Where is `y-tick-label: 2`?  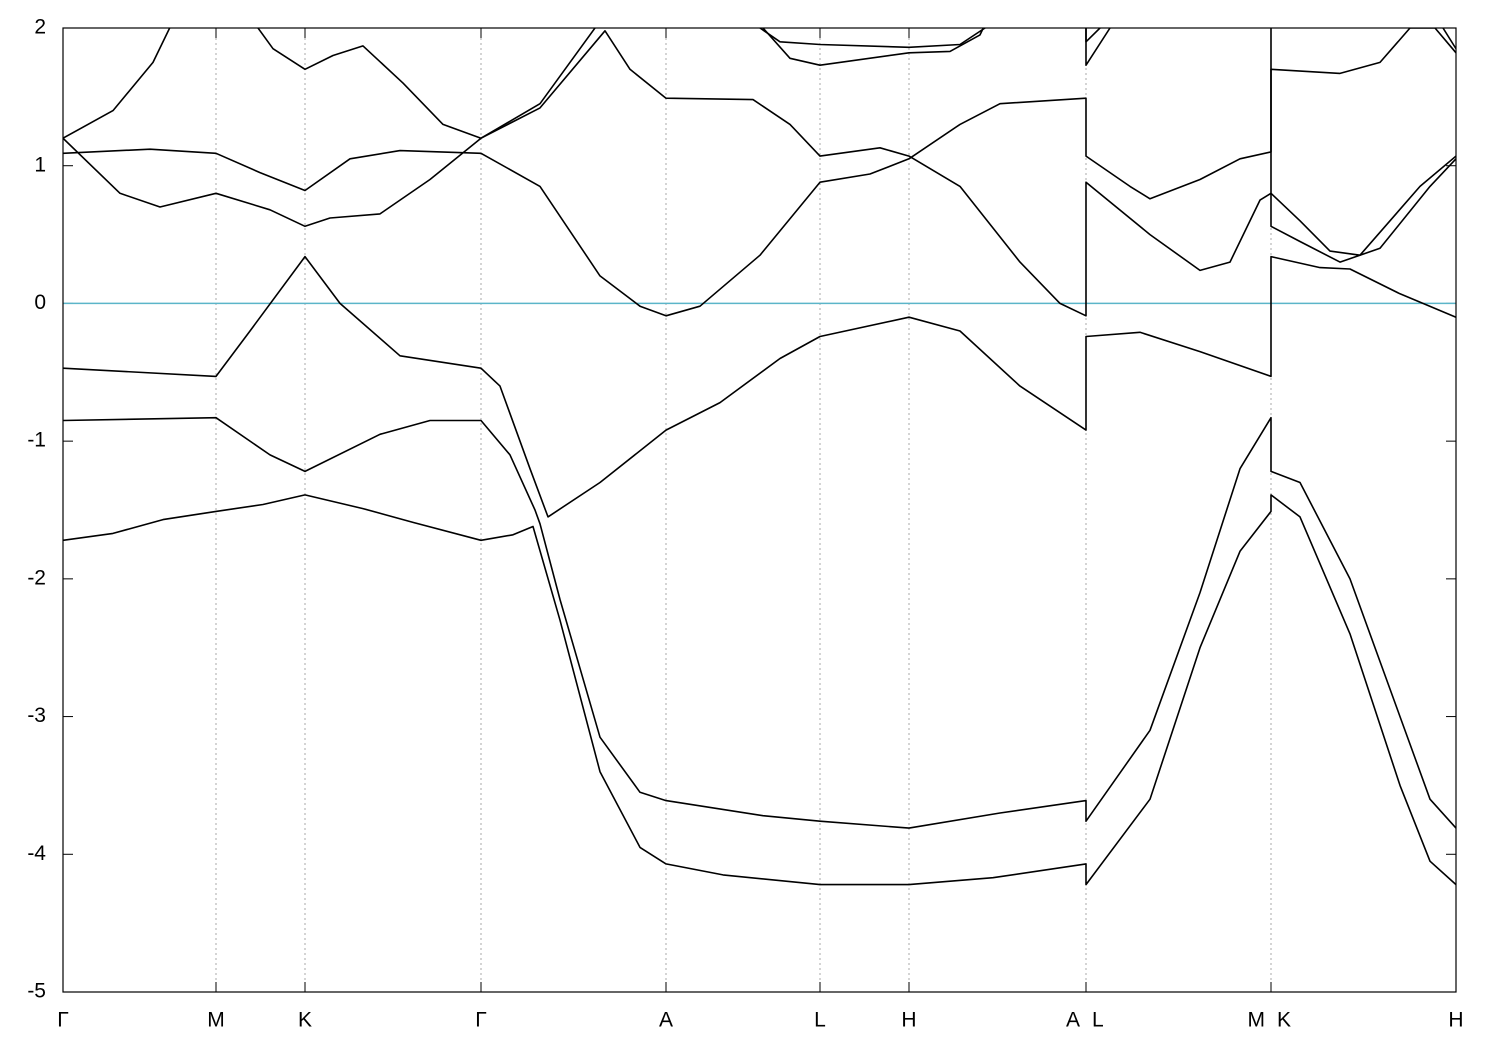 y-tick-label: 2 is located at coordinates (40, 27).